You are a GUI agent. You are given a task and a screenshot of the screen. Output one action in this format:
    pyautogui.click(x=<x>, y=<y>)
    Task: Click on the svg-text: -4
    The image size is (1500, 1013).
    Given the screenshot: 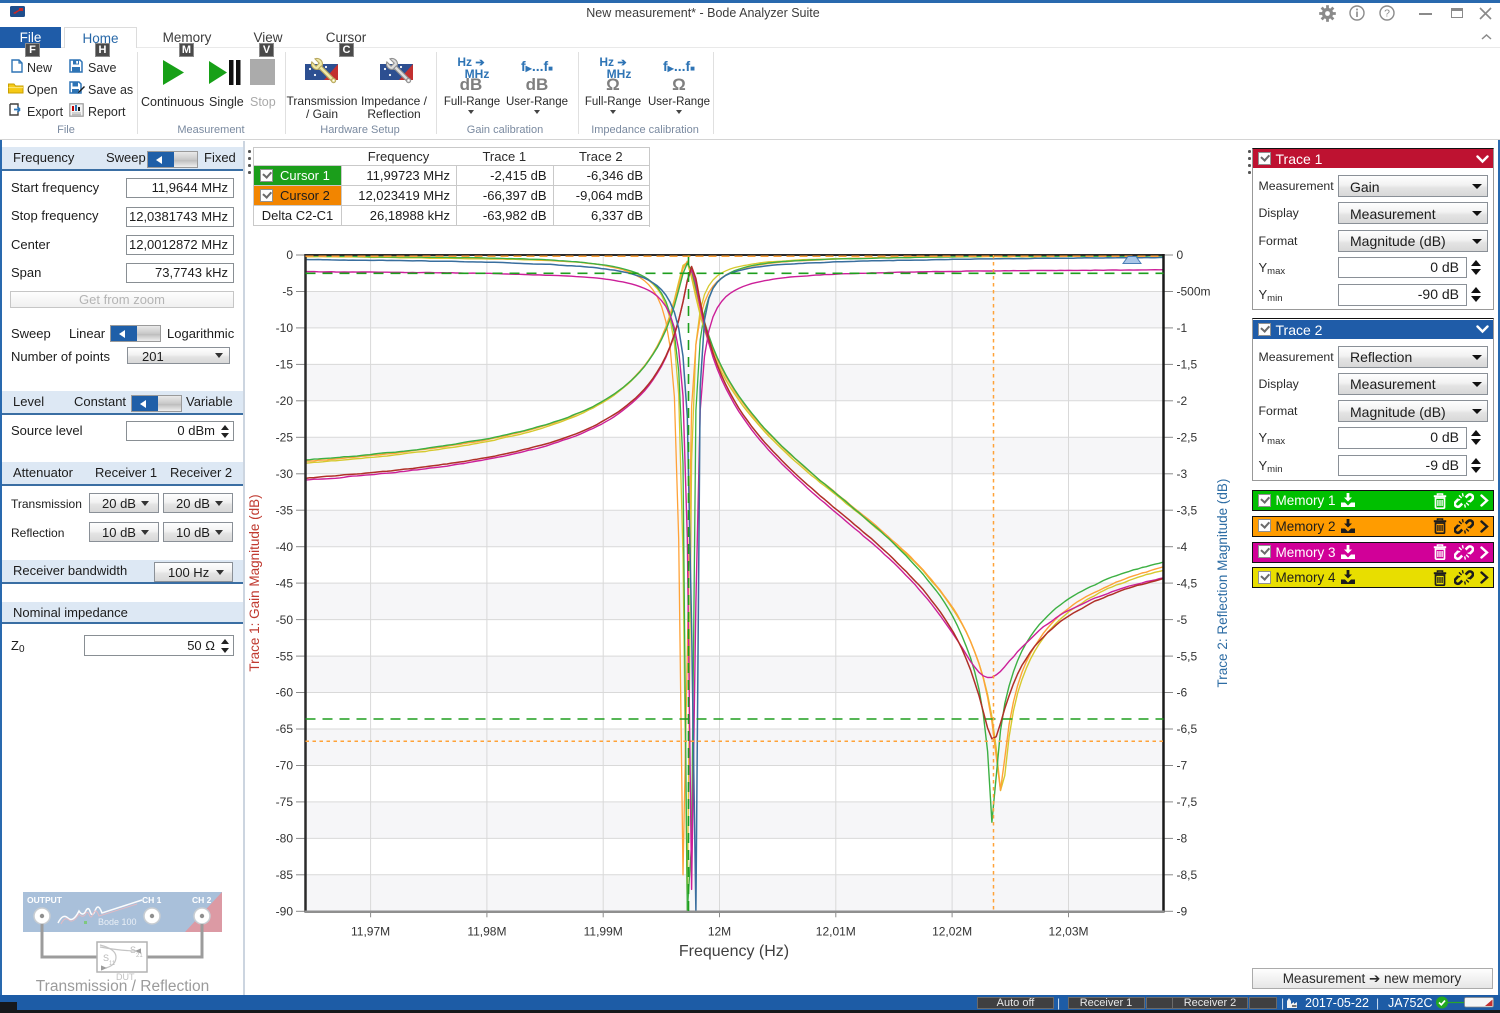 What is the action you would take?
    pyautogui.click(x=1182, y=547)
    